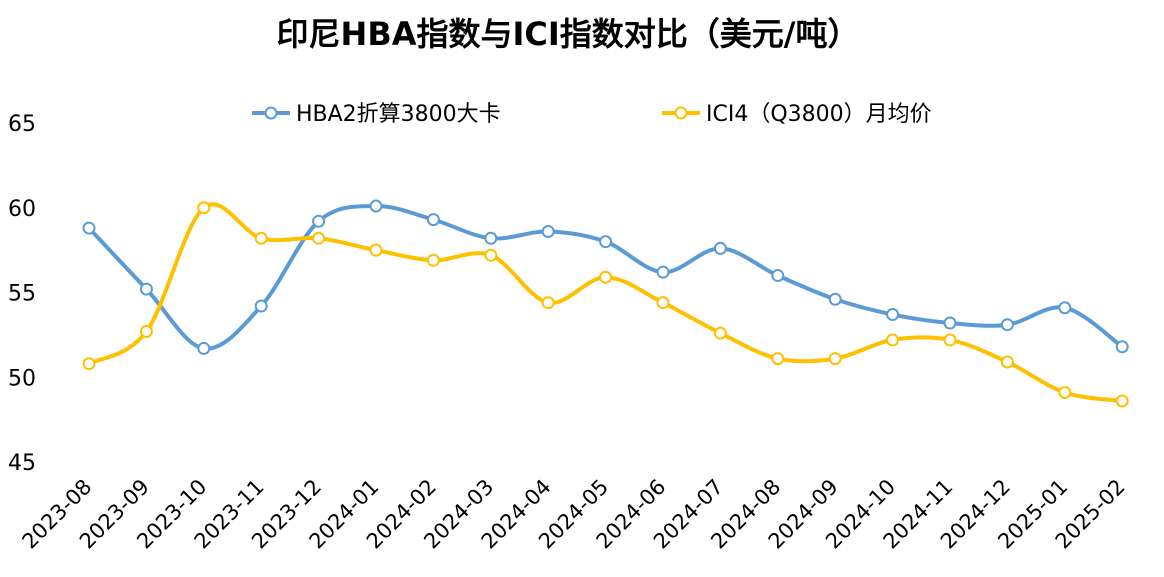 This screenshot has width=1164, height=577. What do you see at coordinates (592, 114) in the screenshot?
I see `legend: HBA2折算3800大卡 ICI4（Q3800）月均价` at bounding box center [592, 114].